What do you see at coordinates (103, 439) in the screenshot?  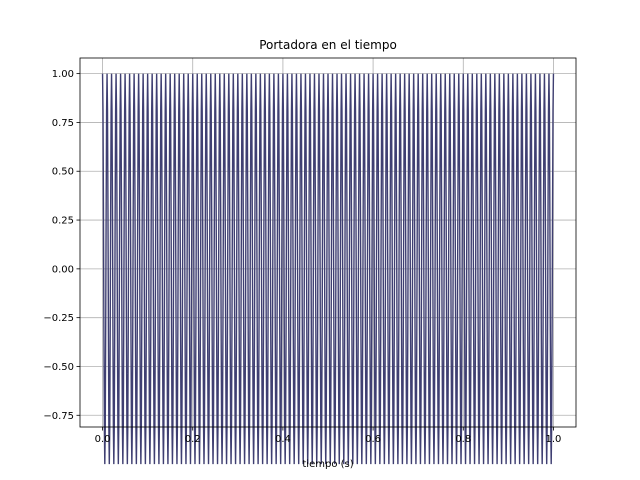 I see `x-tick-label: 0.0` at bounding box center [103, 439].